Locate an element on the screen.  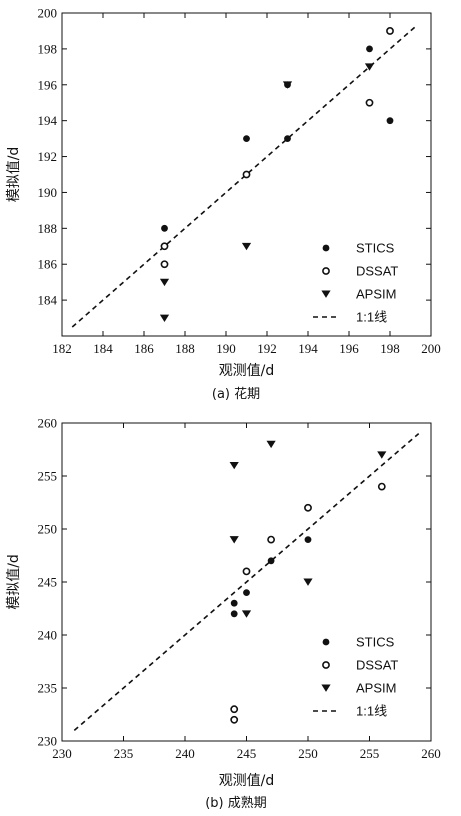
y-tick-label: 188 is located at coordinates (48, 228).